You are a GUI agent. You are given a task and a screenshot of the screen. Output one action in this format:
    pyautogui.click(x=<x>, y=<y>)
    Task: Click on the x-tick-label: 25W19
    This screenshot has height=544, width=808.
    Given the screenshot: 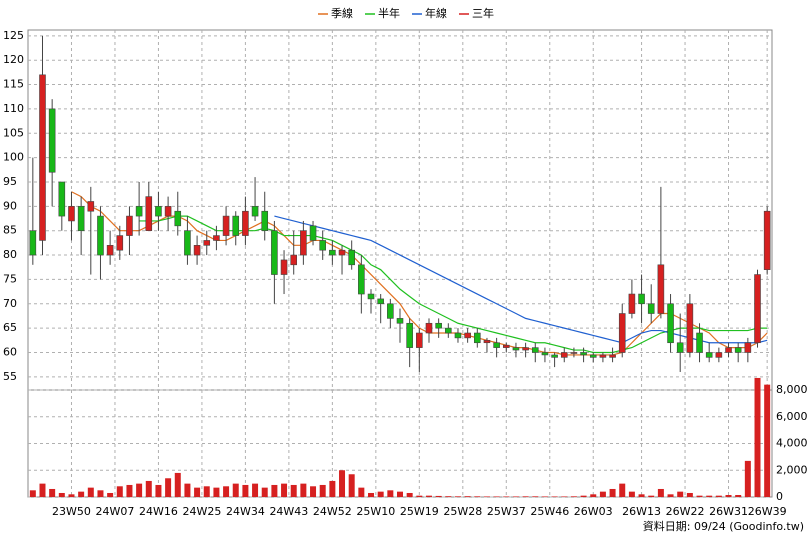 What is the action you would take?
    pyautogui.click(x=419, y=511)
    